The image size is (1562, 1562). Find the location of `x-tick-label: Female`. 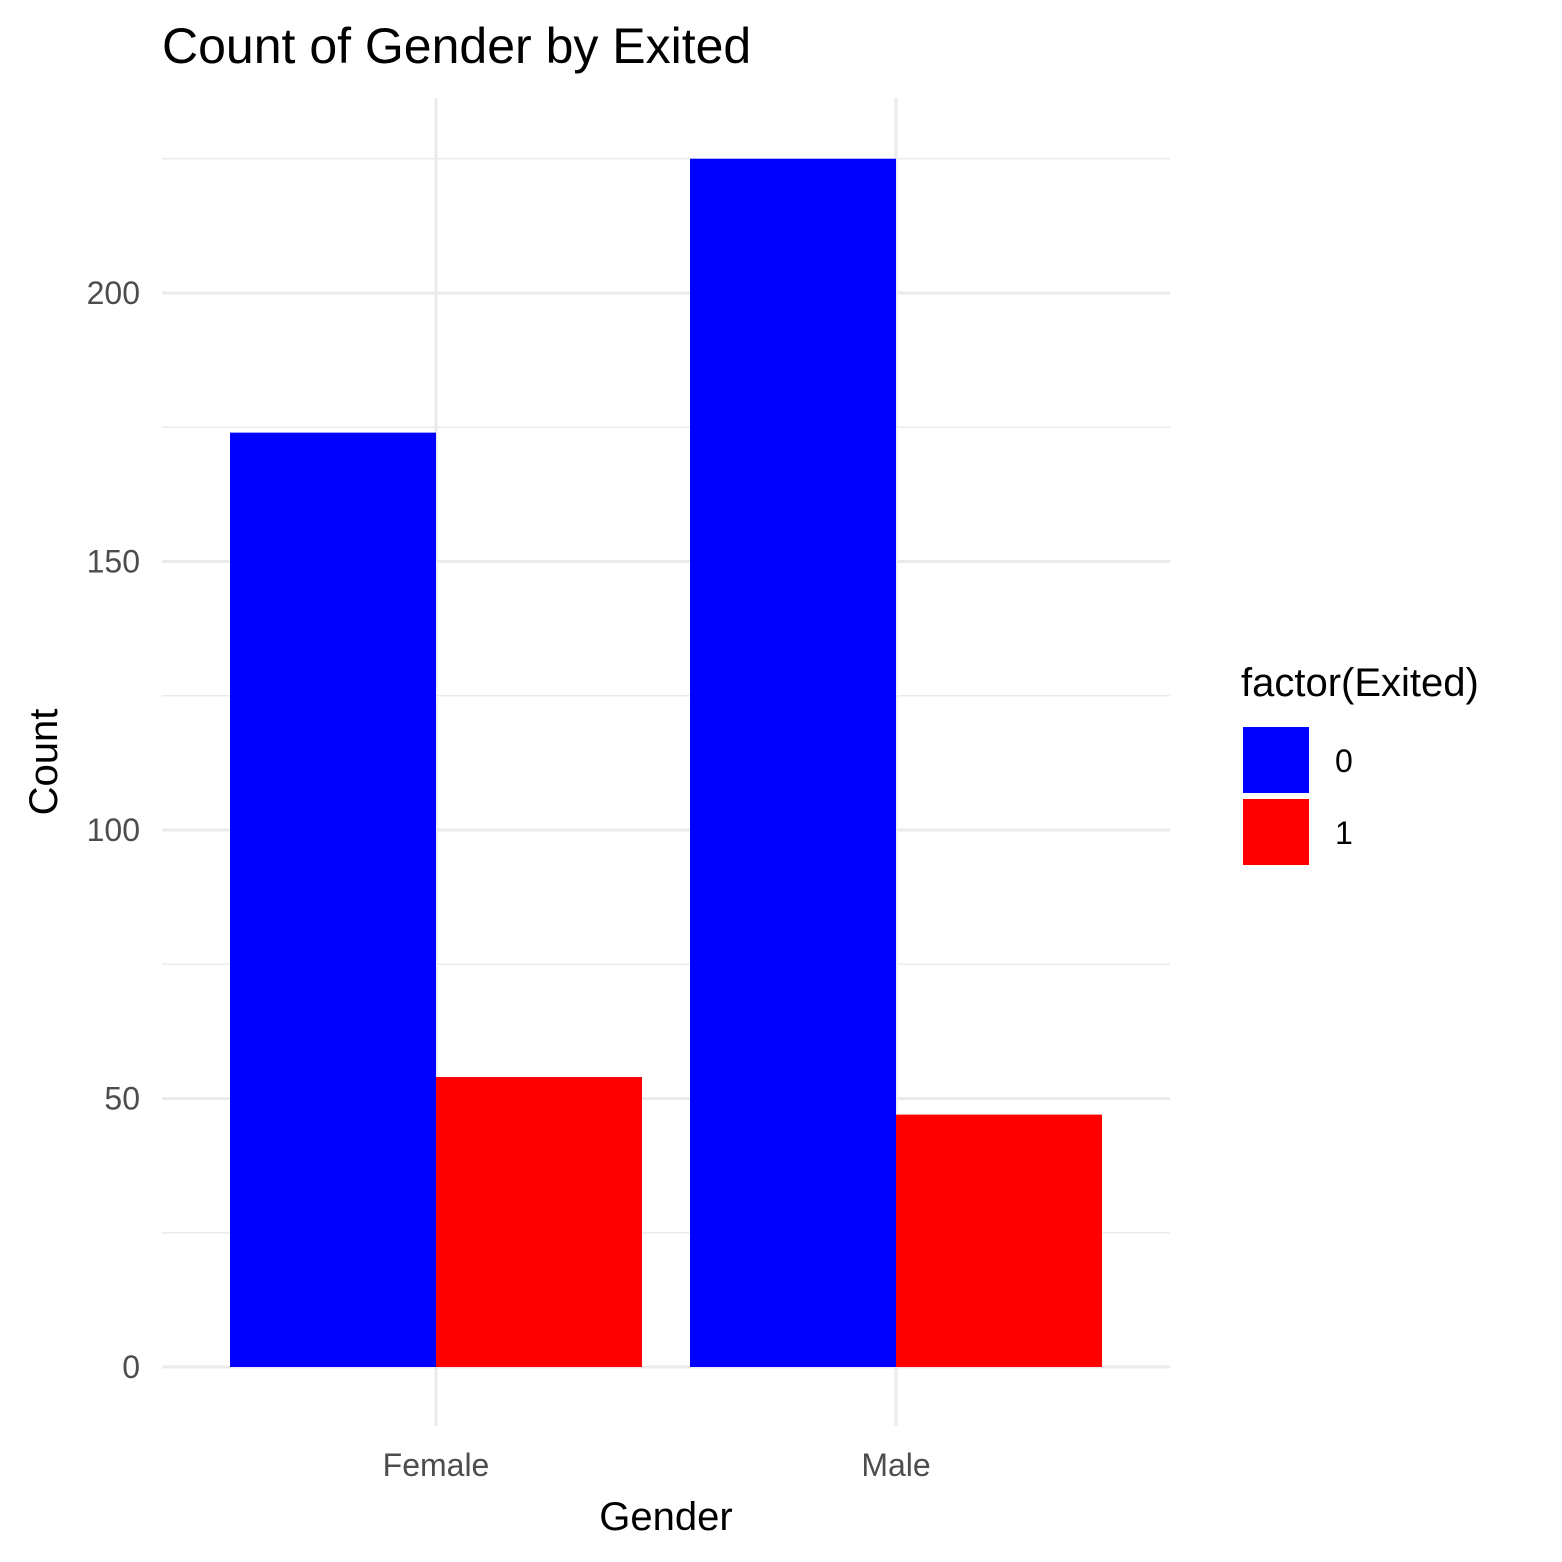

x-tick-label: Female is located at coordinates (436, 1465).